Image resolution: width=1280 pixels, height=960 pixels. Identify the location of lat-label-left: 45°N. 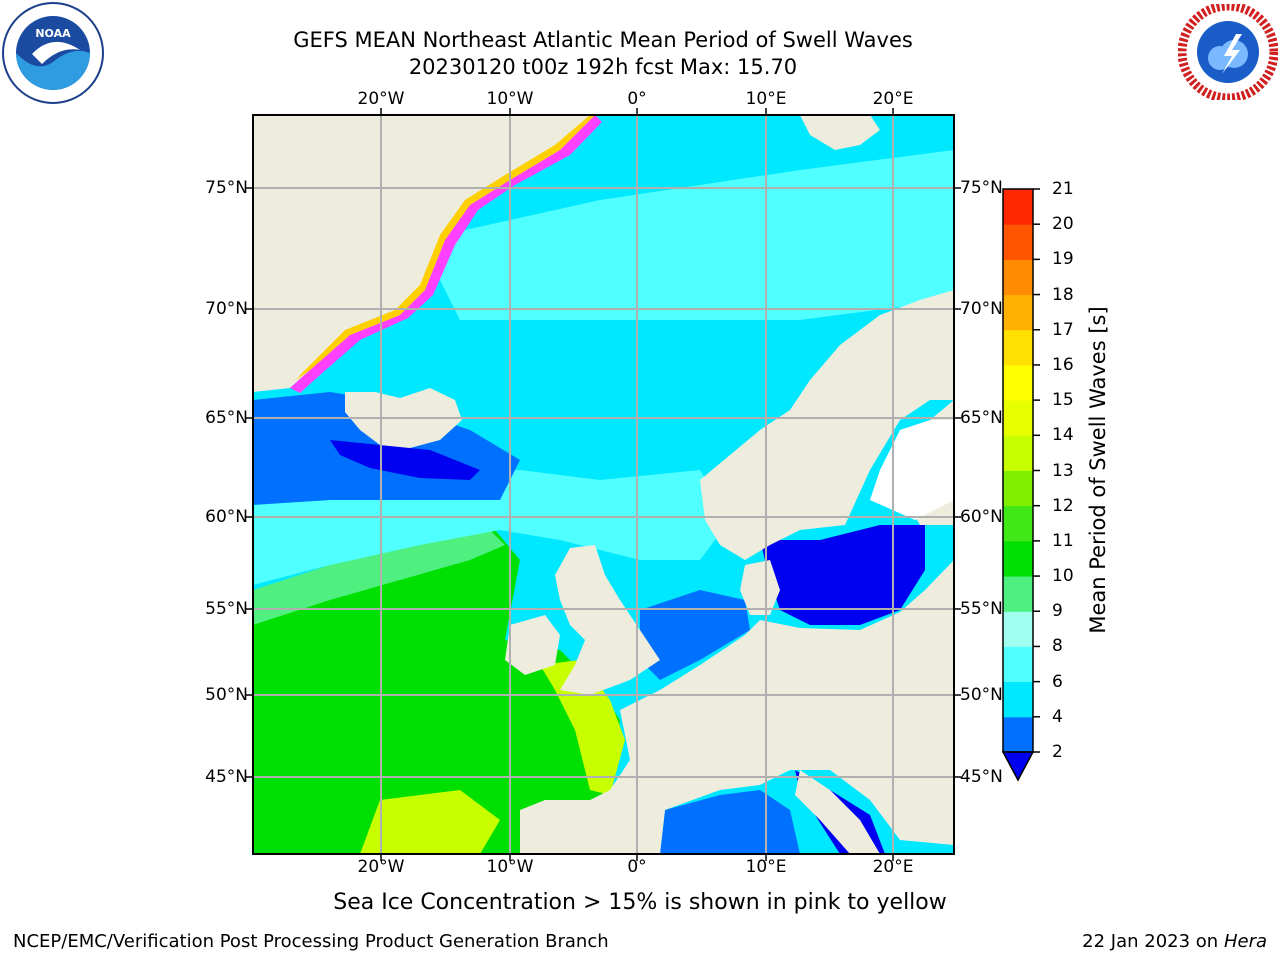
(226, 777).